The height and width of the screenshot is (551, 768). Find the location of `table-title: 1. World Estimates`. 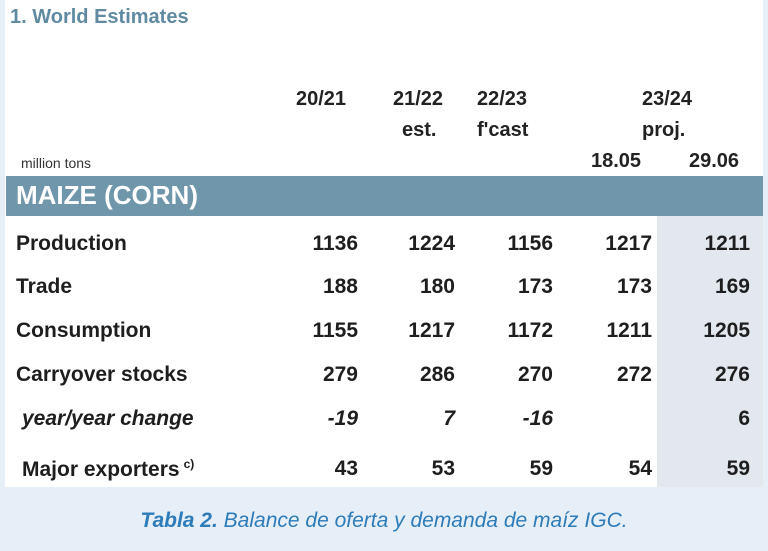

table-title: 1. World Estimates is located at coordinates (99, 17).